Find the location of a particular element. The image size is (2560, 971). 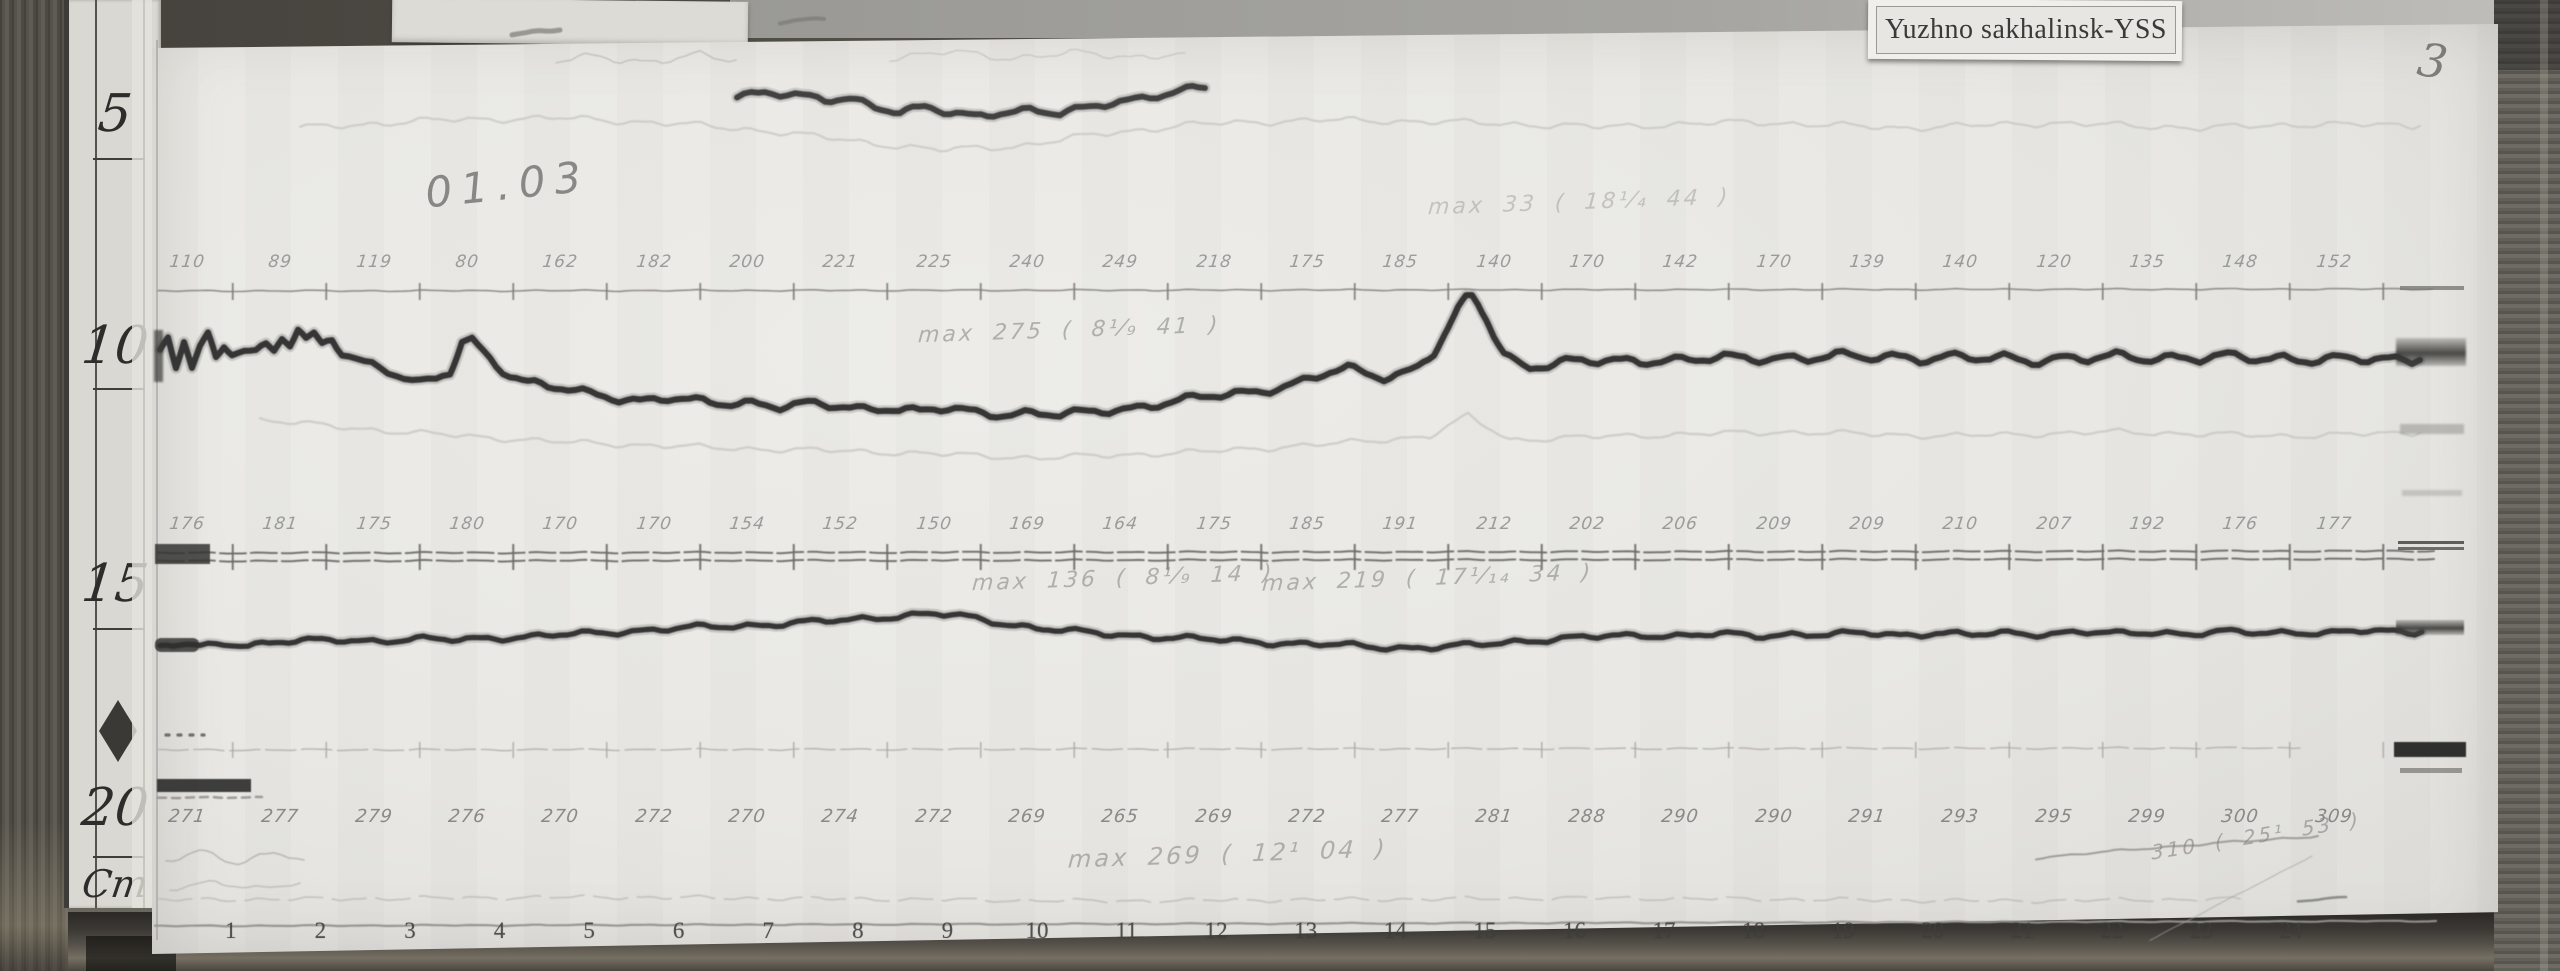

amplitude-reading: 185 is located at coordinates (1400, 262).